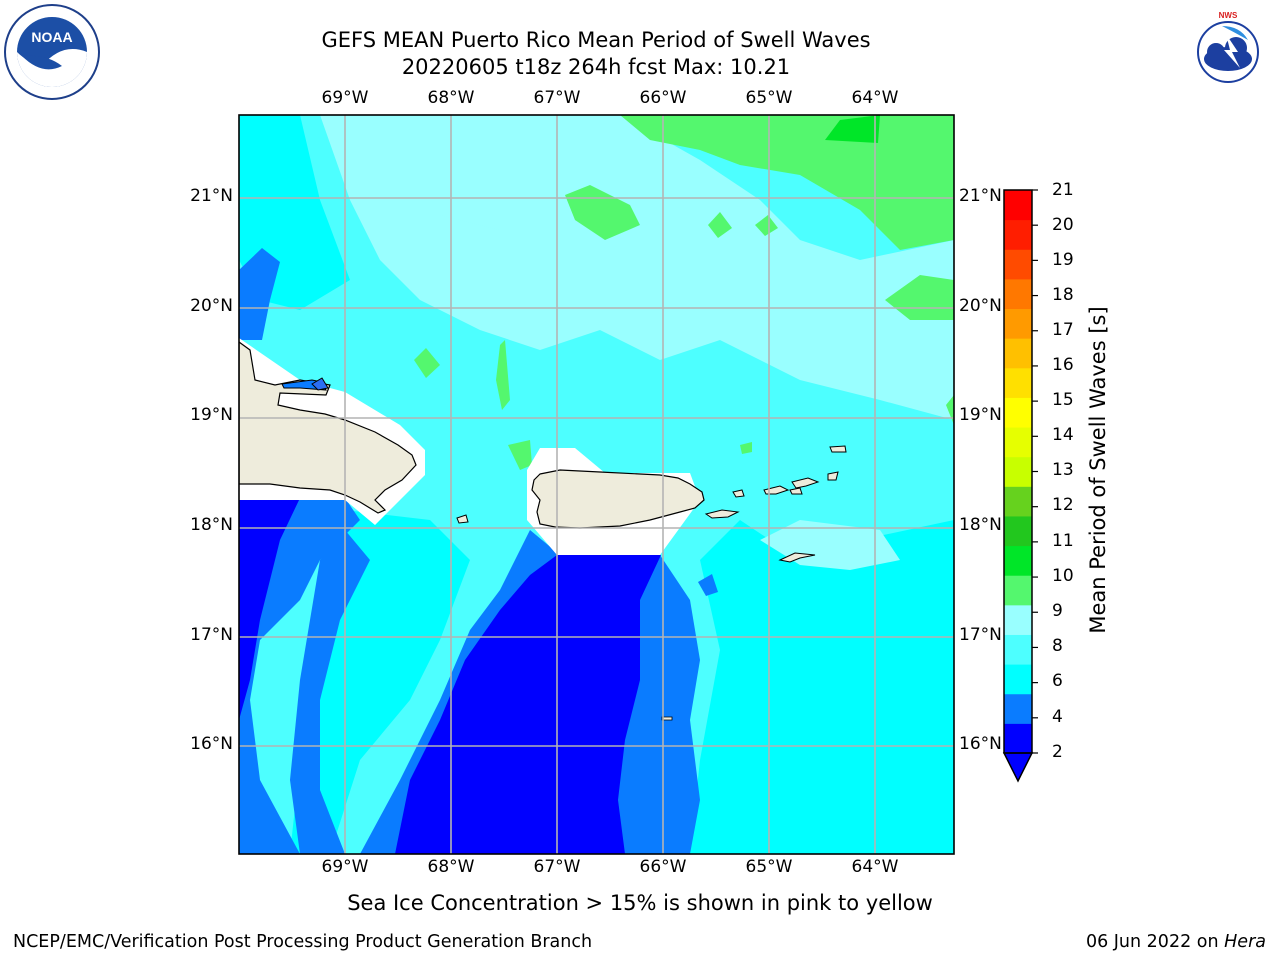 This screenshot has height=960, width=1280. Describe the element at coordinates (211, 196) in the screenshot. I see `lat-label-left: 21°N` at that location.